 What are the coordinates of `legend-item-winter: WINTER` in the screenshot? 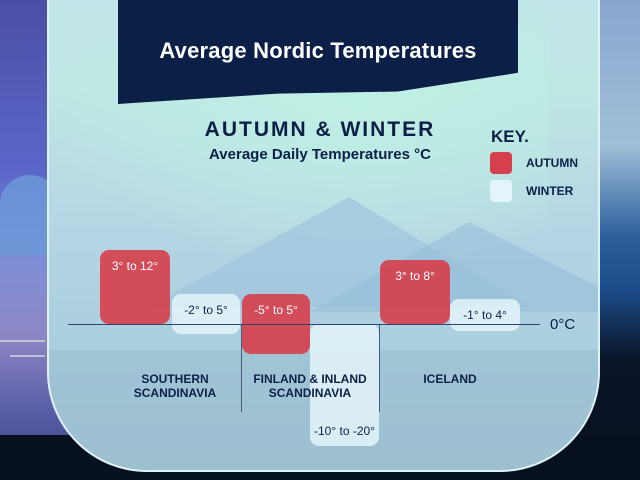 It's located at (531, 191).